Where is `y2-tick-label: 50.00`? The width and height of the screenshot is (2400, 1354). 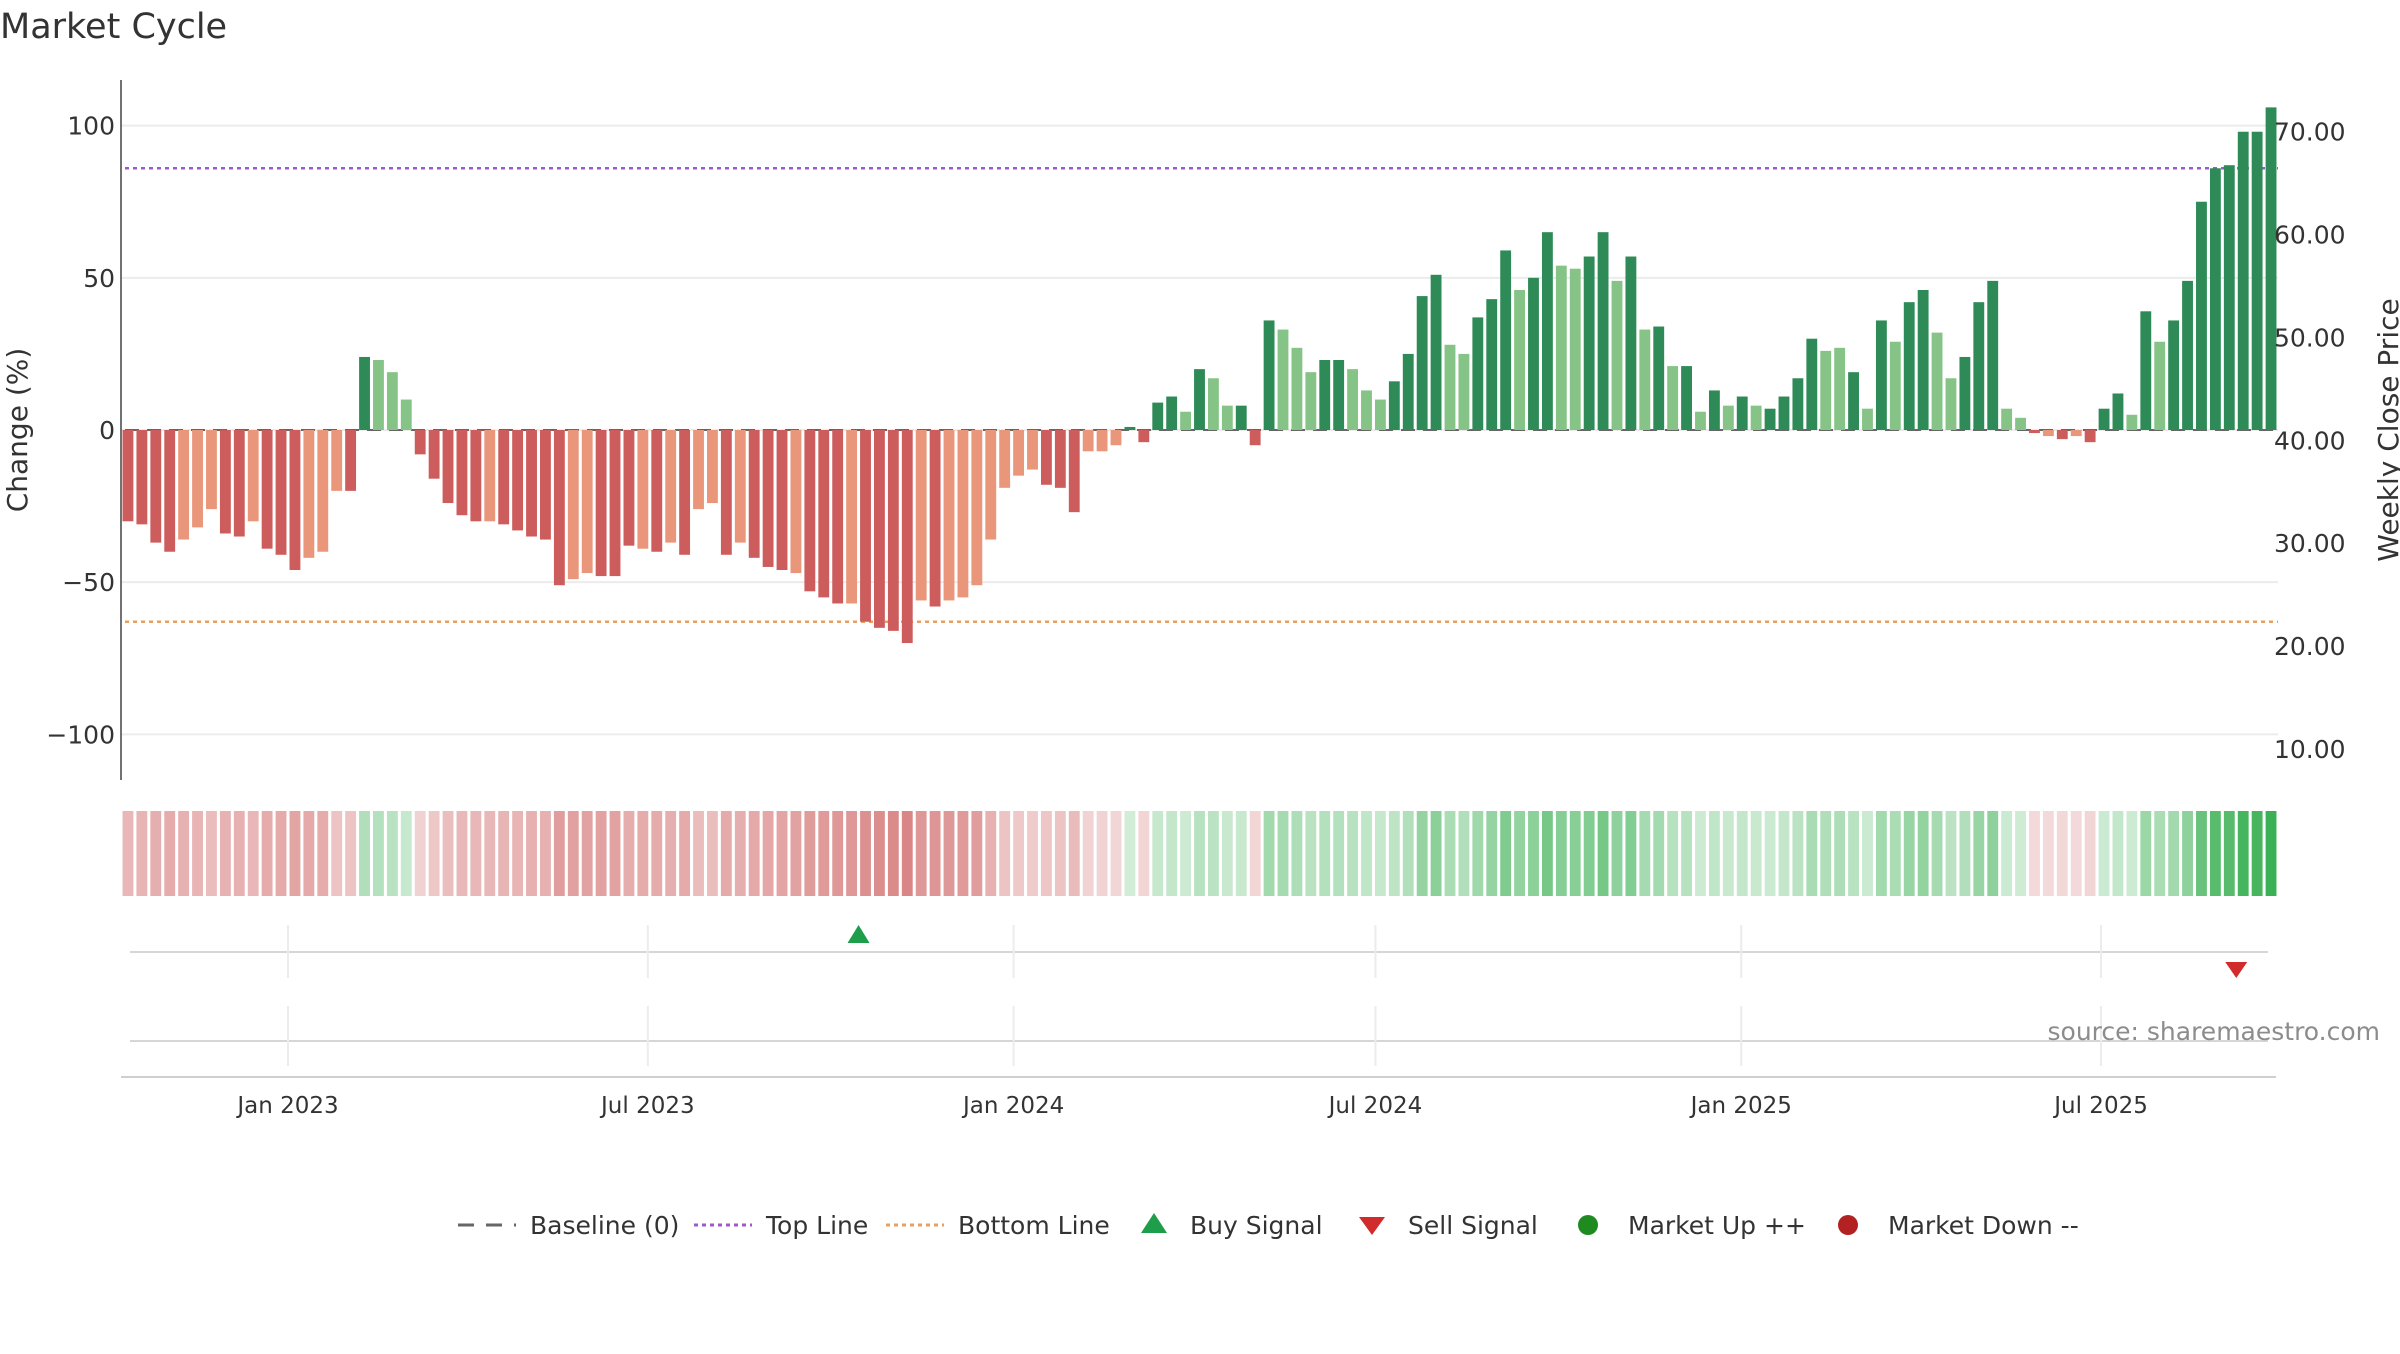 y2-tick-label: 50.00 is located at coordinates (2310, 337).